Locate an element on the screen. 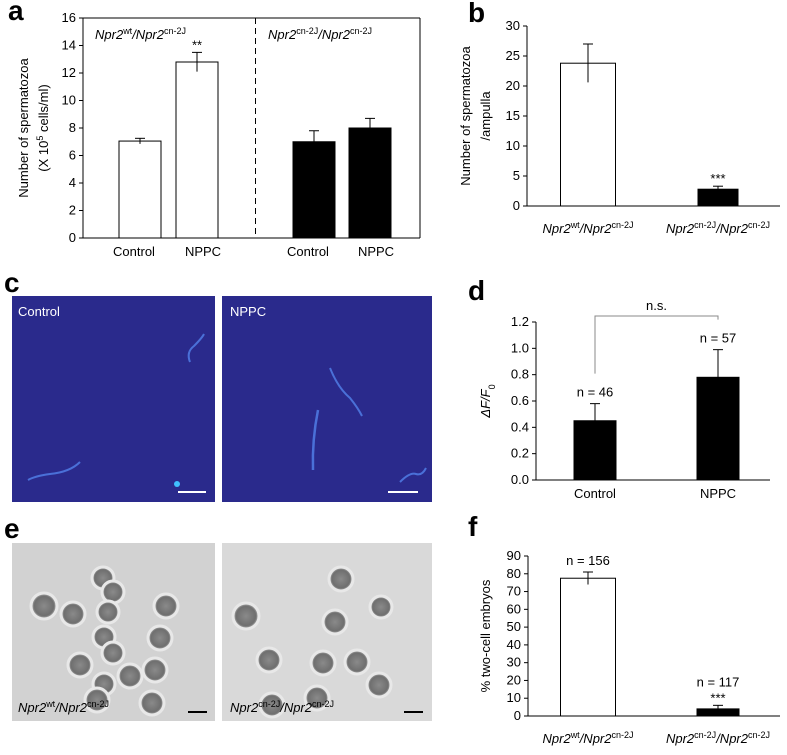 The image size is (787, 755). image-label: Npr2cn-2J/Npr2cn-2J is located at coordinates (282, 707).